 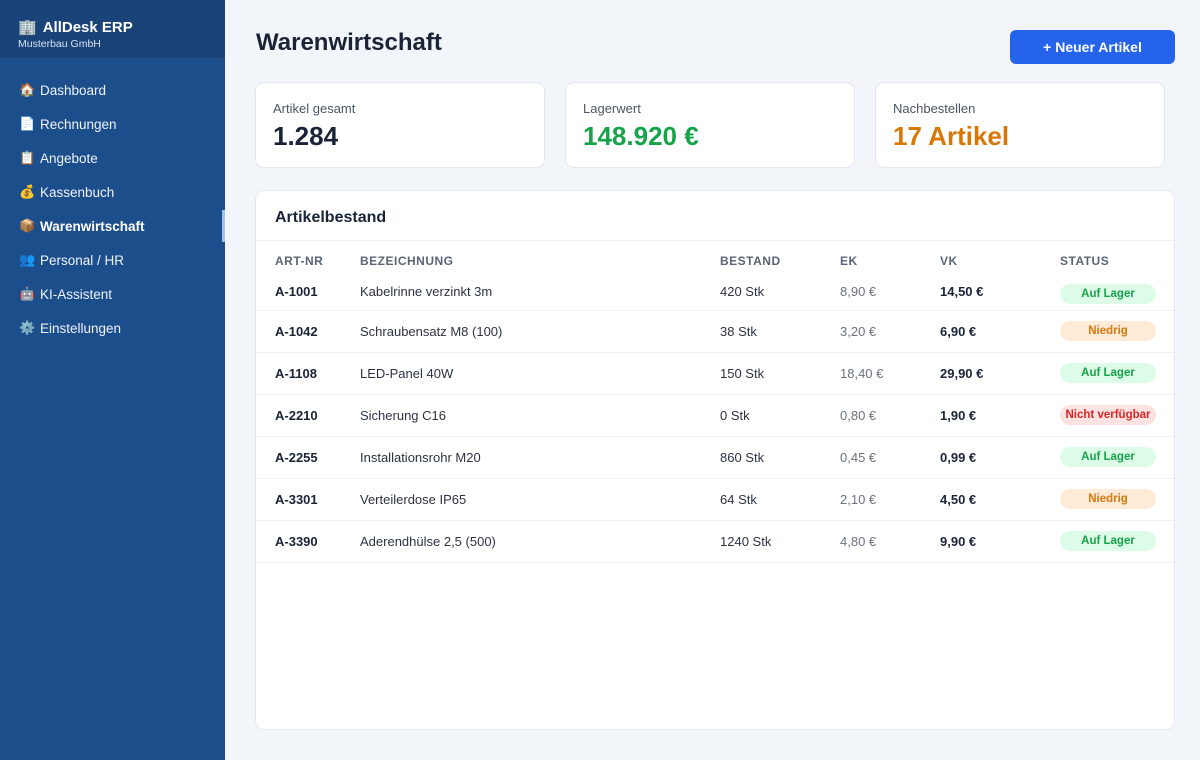 What do you see at coordinates (407, 260) in the screenshot?
I see `column-header-name: BEZEICHNUNG` at bounding box center [407, 260].